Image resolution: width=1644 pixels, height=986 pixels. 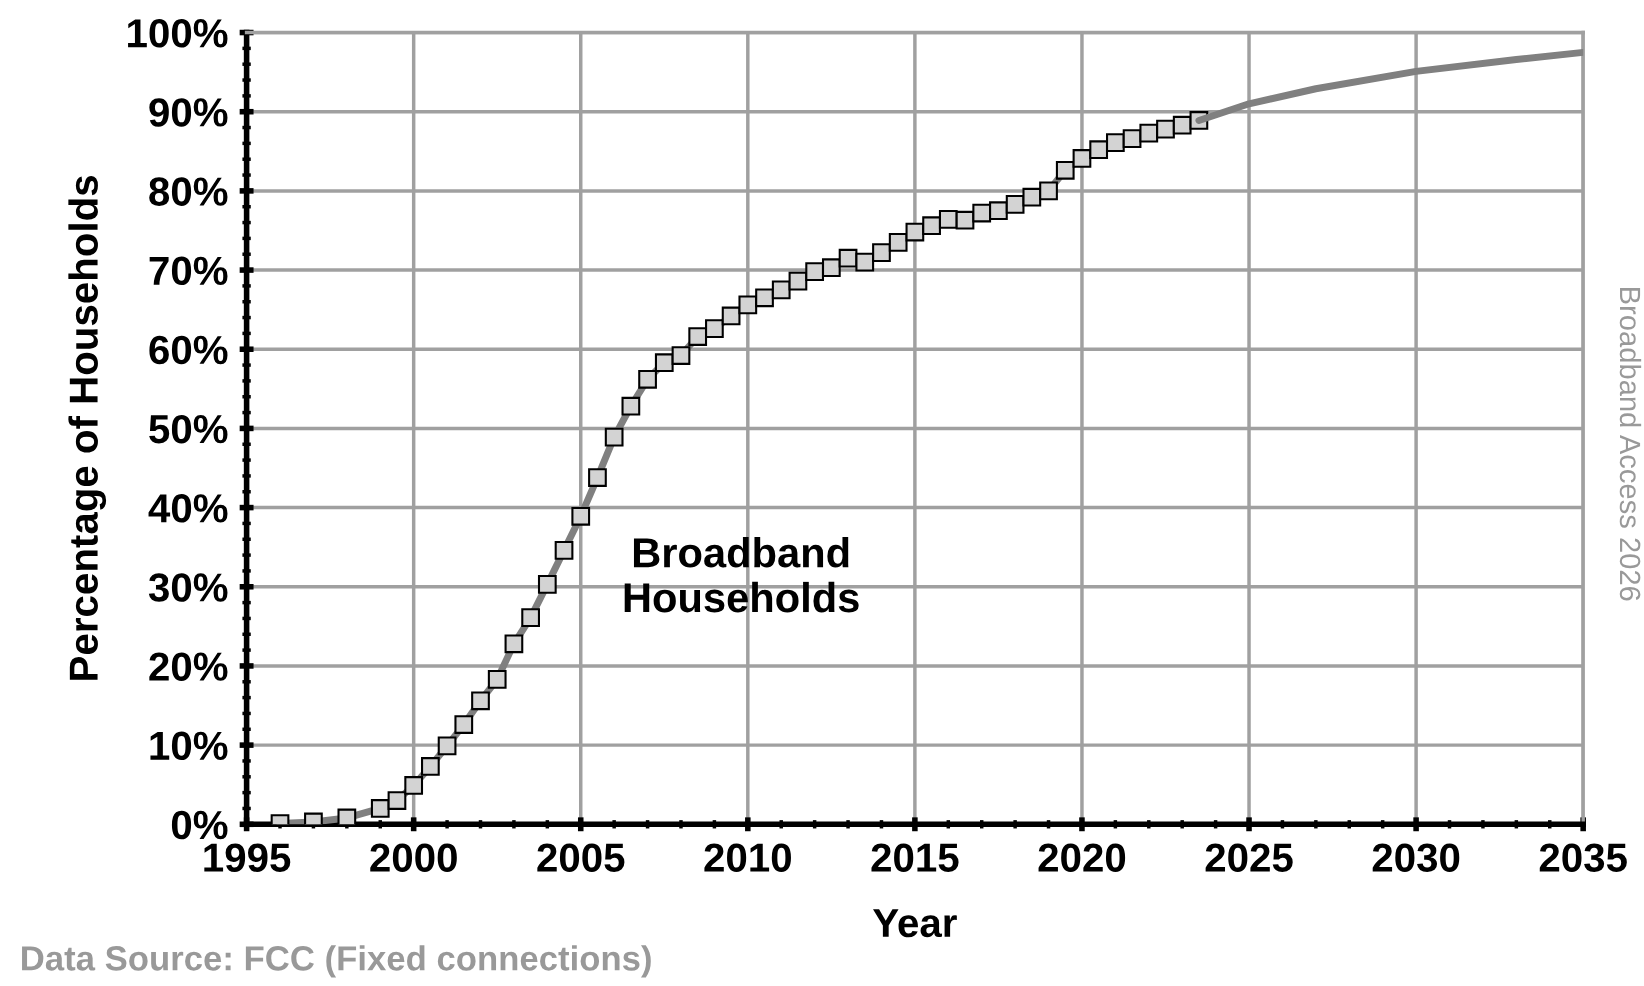 What do you see at coordinates (915, 857) in the screenshot?
I see `x-tick-label: 2015` at bounding box center [915, 857].